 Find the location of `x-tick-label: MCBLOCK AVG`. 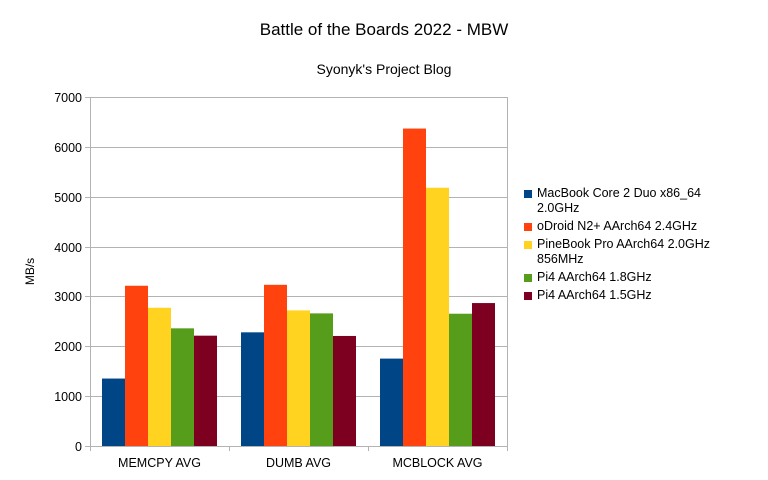

x-tick-label: MCBLOCK AVG is located at coordinates (437, 463).